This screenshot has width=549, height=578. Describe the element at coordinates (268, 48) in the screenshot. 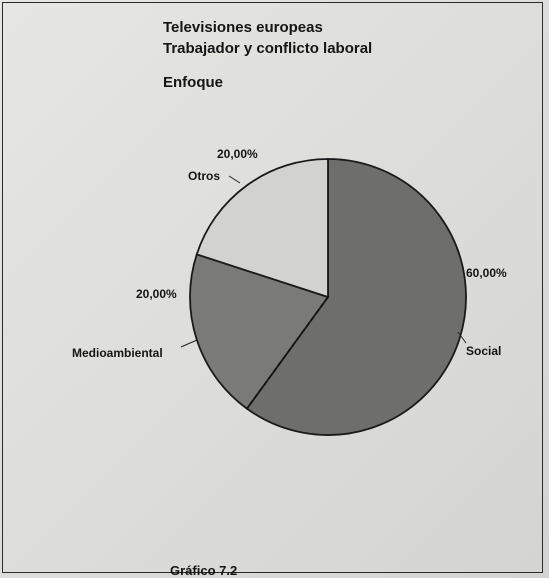

I see `chart-subtitle: Trabajador y conflicto laboral` at that location.